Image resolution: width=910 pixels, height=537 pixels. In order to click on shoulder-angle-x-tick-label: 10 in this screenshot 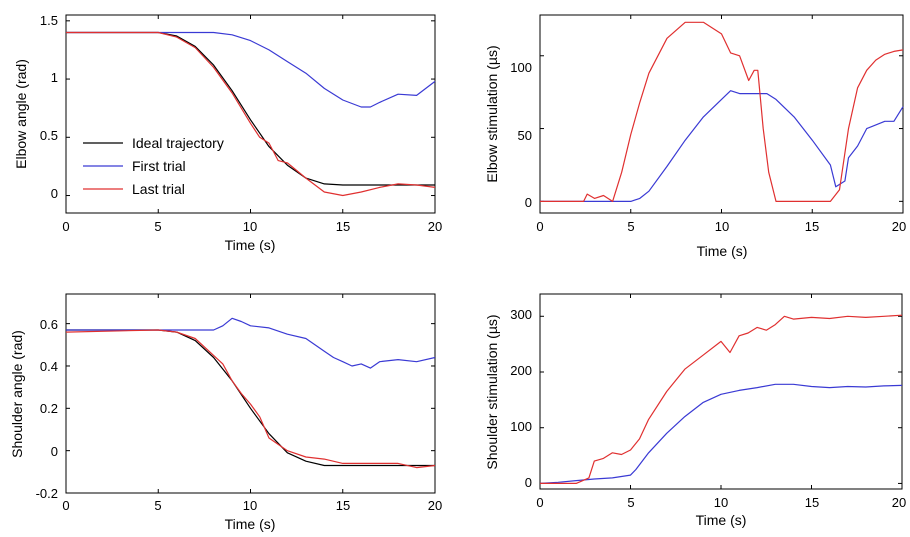, I will do `click(250, 505)`.